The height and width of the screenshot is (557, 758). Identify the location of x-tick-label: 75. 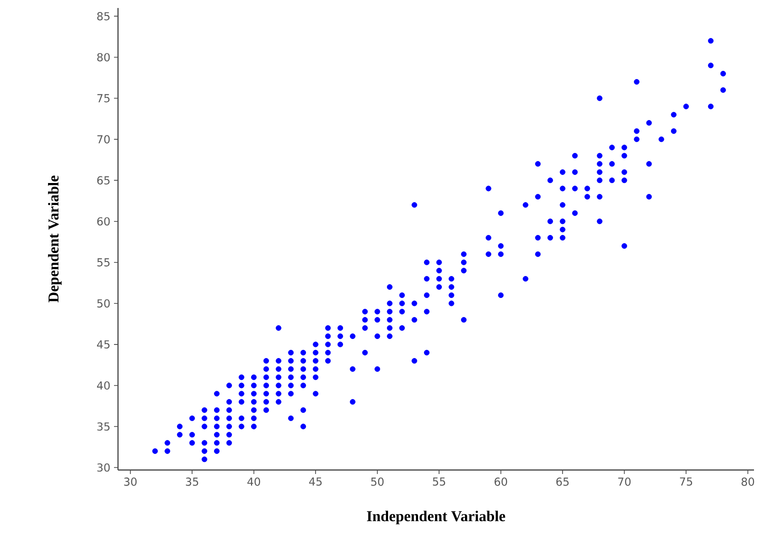
(686, 482).